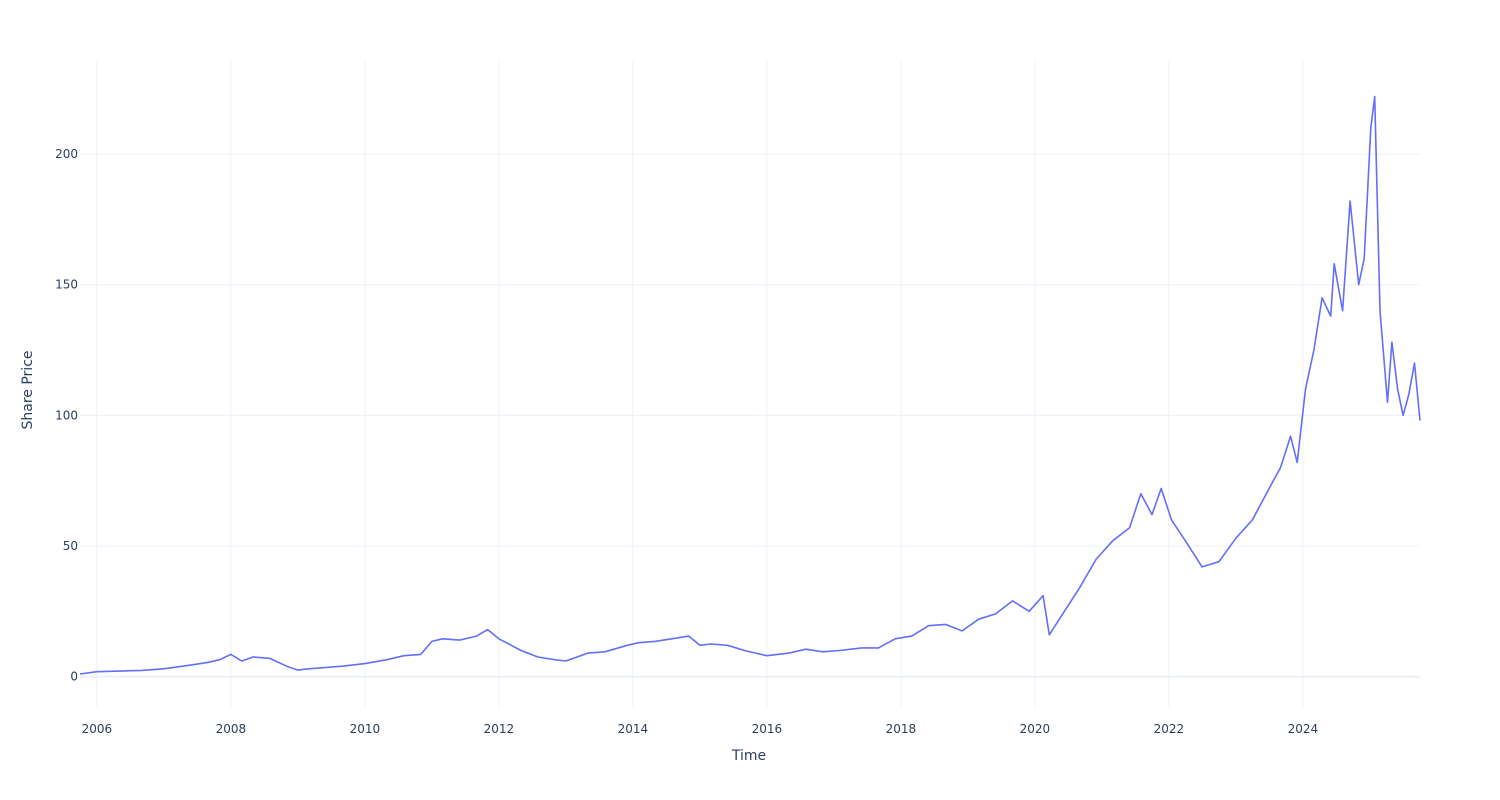  What do you see at coordinates (365, 729) in the screenshot?
I see `x-tick-label: 2010` at bounding box center [365, 729].